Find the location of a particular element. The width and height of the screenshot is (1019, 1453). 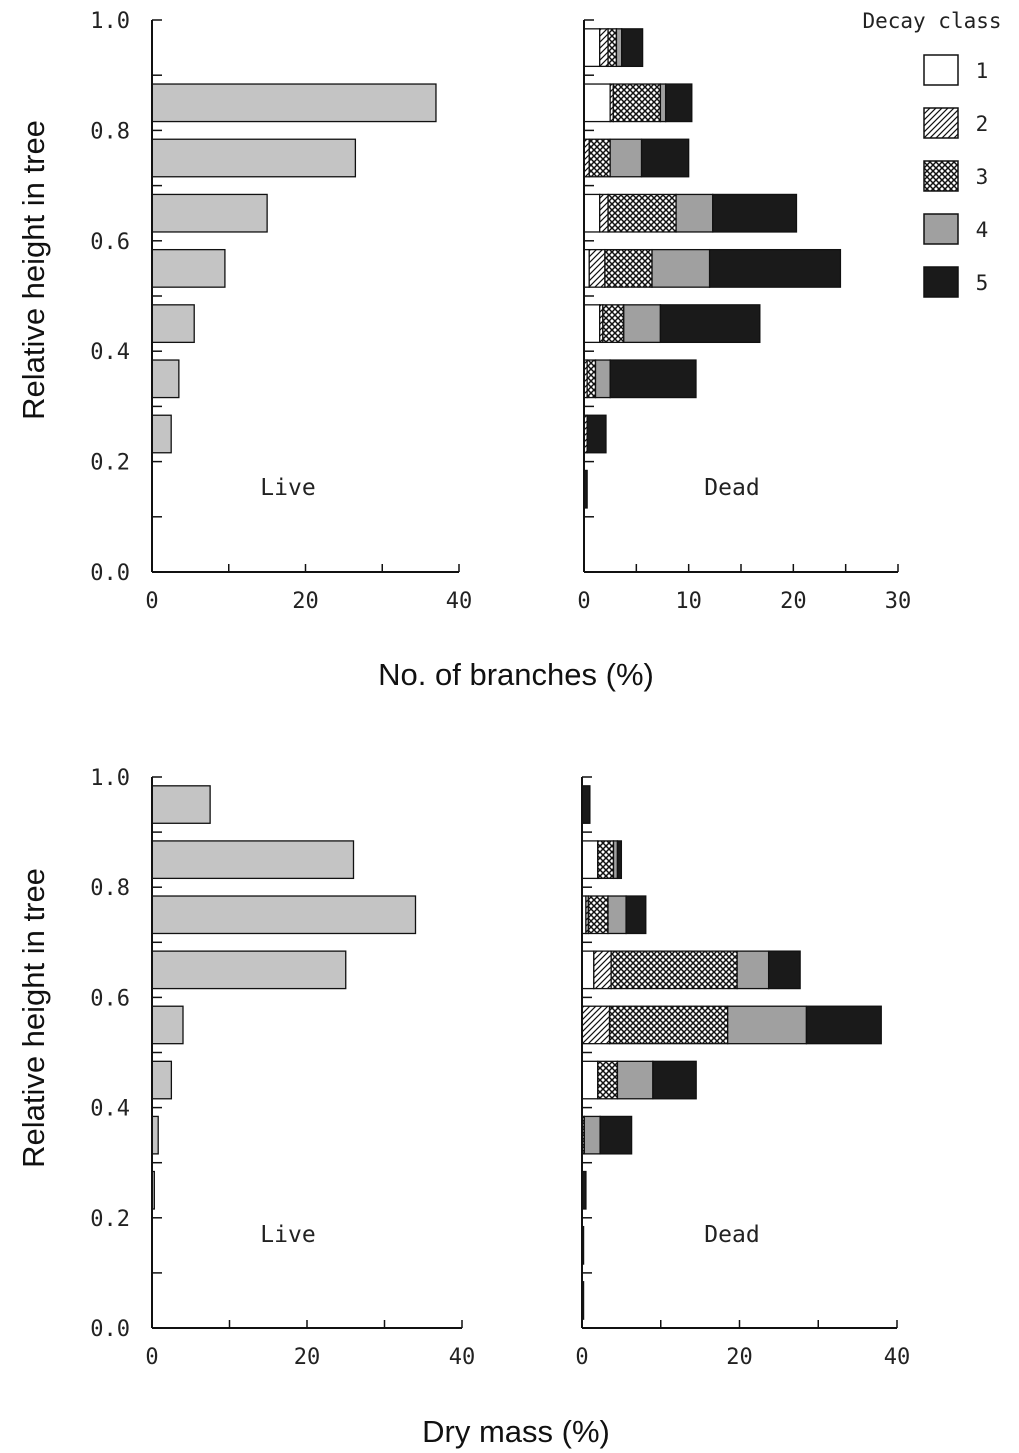

bottom-live-y-tick-label: 0.6 is located at coordinates (110, 998).